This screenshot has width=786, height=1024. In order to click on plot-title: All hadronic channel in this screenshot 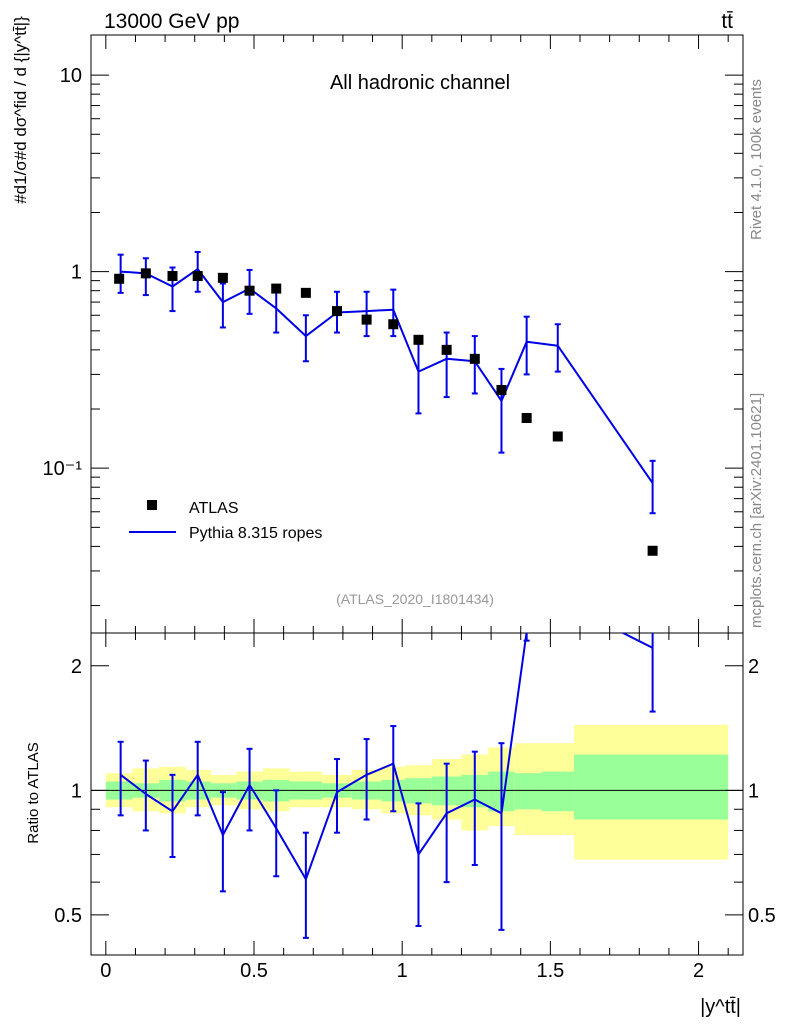, I will do `click(420, 83)`.